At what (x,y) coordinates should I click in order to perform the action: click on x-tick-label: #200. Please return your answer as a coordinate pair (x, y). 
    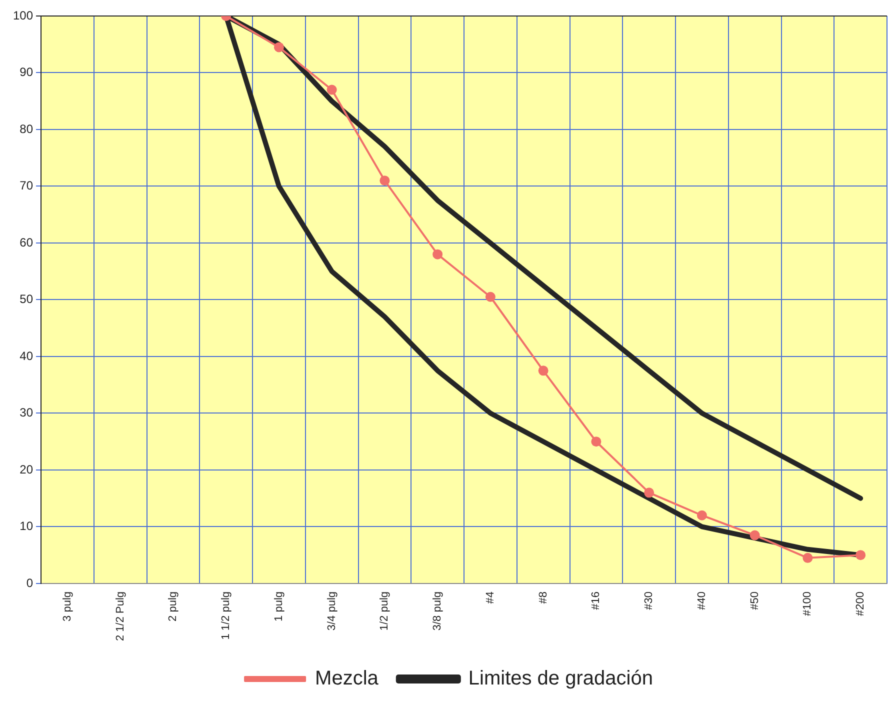
    Looking at the image, I should click on (860, 603).